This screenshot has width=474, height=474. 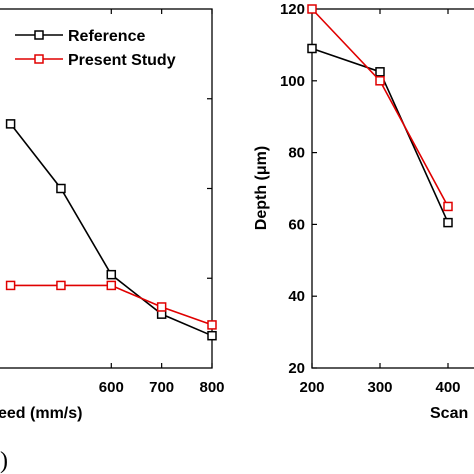 What do you see at coordinates (122, 60) in the screenshot?
I see `legend-label-present-study: Present Study` at bounding box center [122, 60].